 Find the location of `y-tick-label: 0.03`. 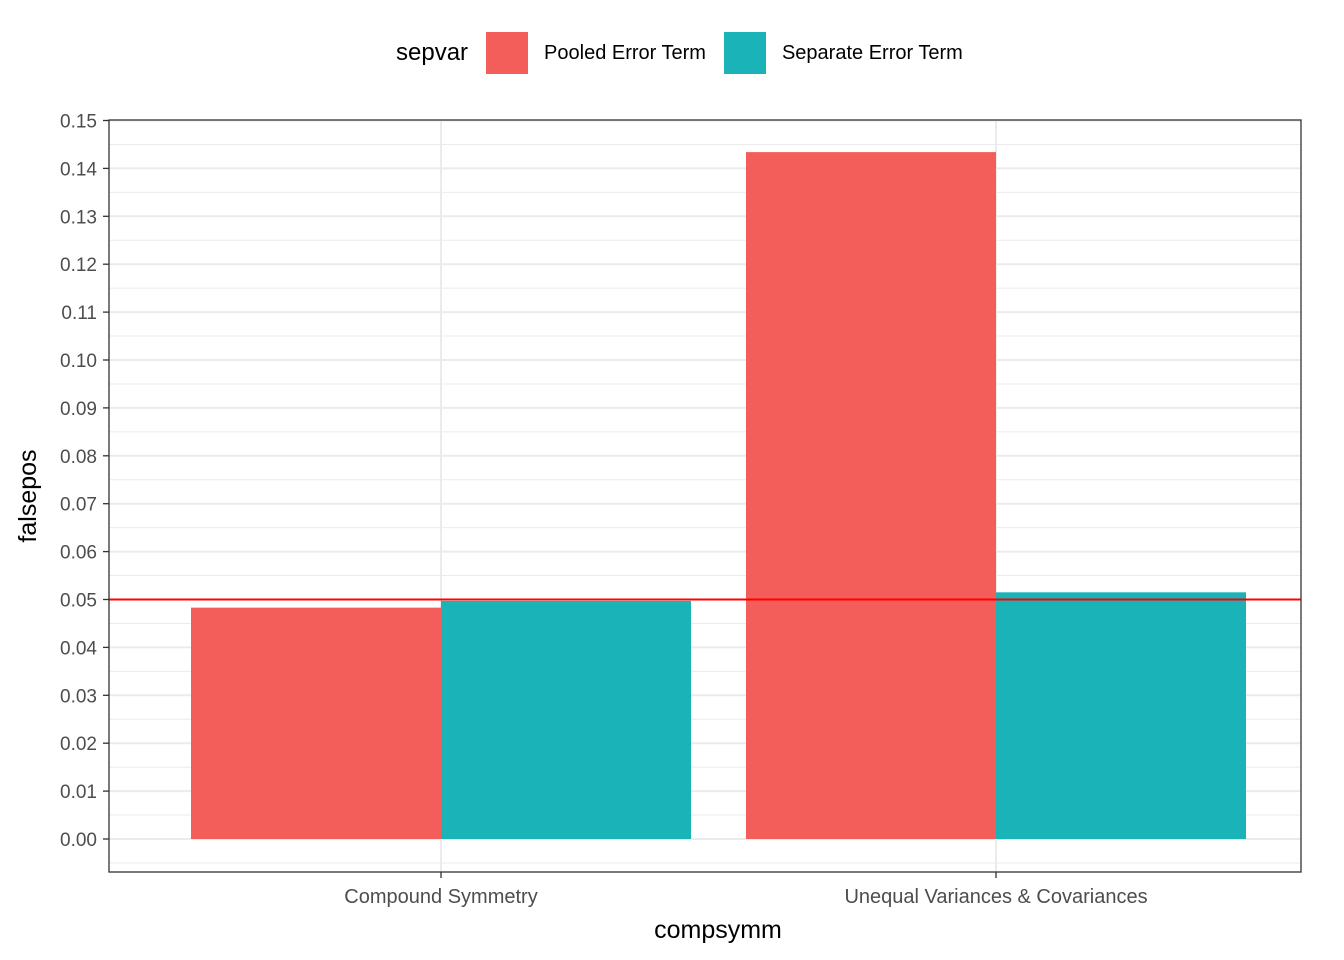

y-tick-label: 0.03 is located at coordinates (78, 696).